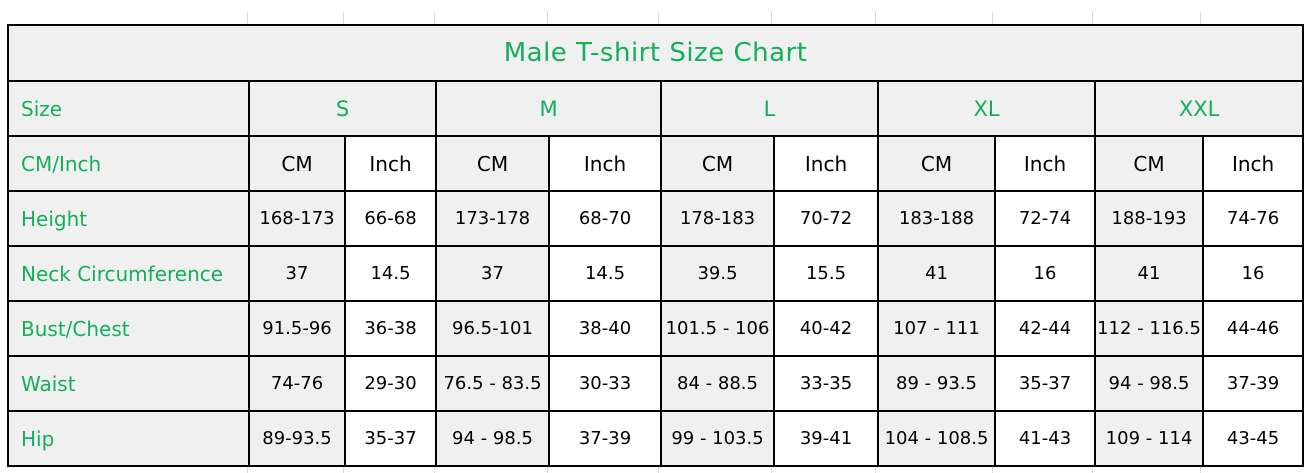  What do you see at coordinates (1253, 273) in the screenshot?
I see `cell-value: 16` at bounding box center [1253, 273].